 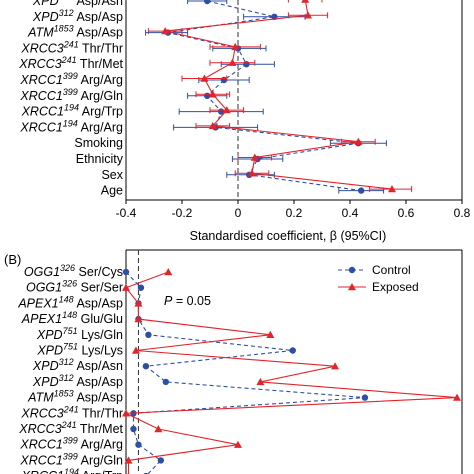 What do you see at coordinates (350, 213) in the screenshot?
I see `panel-a-x-tick-label: 0.4` at bounding box center [350, 213].